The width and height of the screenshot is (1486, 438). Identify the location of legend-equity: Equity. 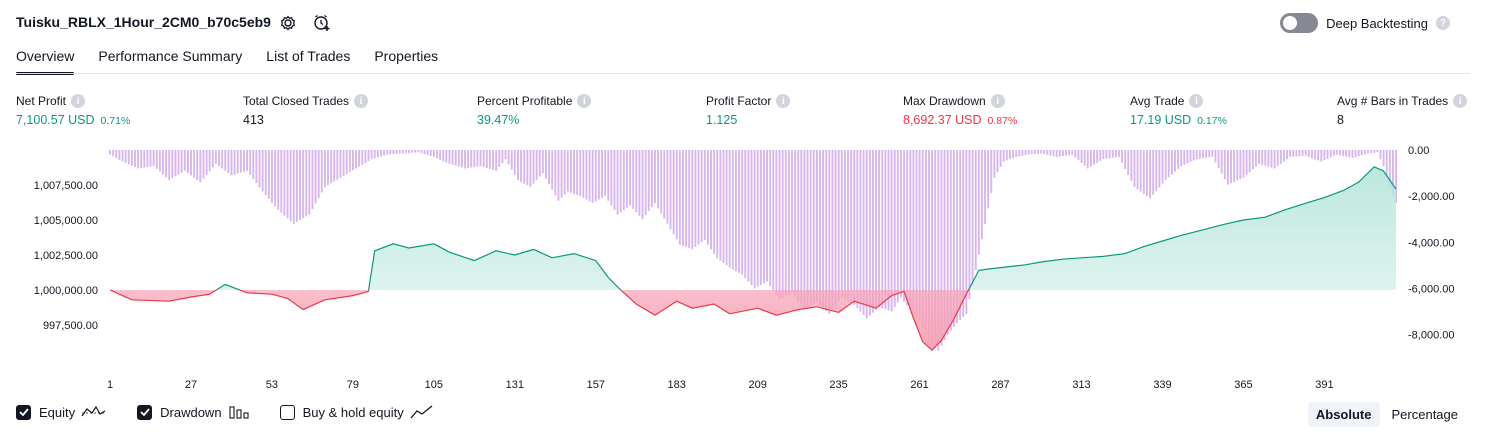
(61, 412).